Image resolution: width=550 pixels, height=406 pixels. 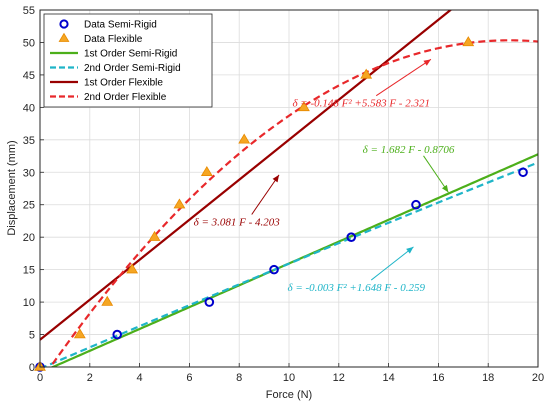 What do you see at coordinates (29, 238) in the screenshot?
I see `y-tick-label: 20` at bounding box center [29, 238].